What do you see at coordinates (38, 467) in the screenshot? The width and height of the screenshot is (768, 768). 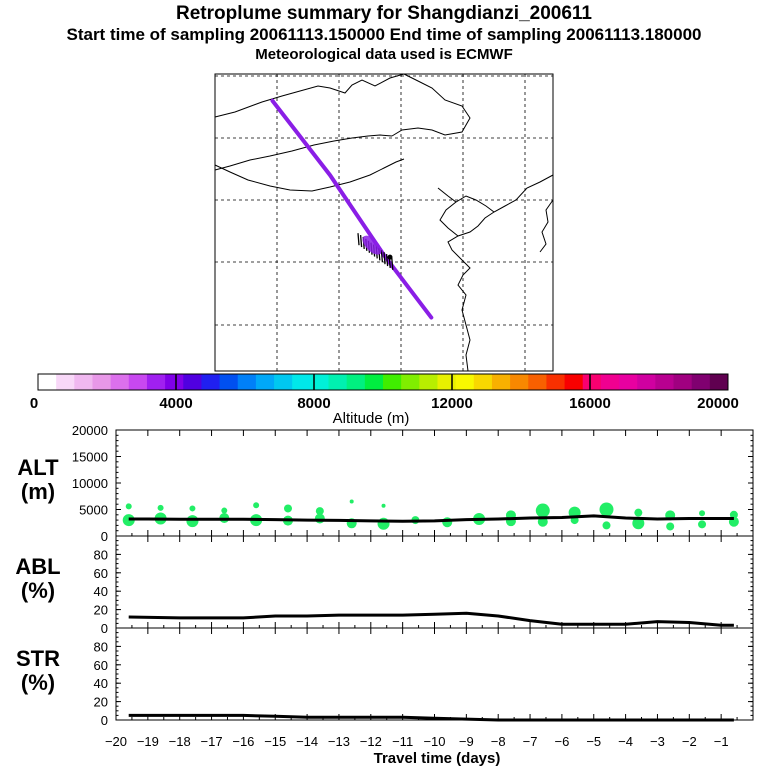 I see `y-axis-label: ALT` at bounding box center [38, 467].